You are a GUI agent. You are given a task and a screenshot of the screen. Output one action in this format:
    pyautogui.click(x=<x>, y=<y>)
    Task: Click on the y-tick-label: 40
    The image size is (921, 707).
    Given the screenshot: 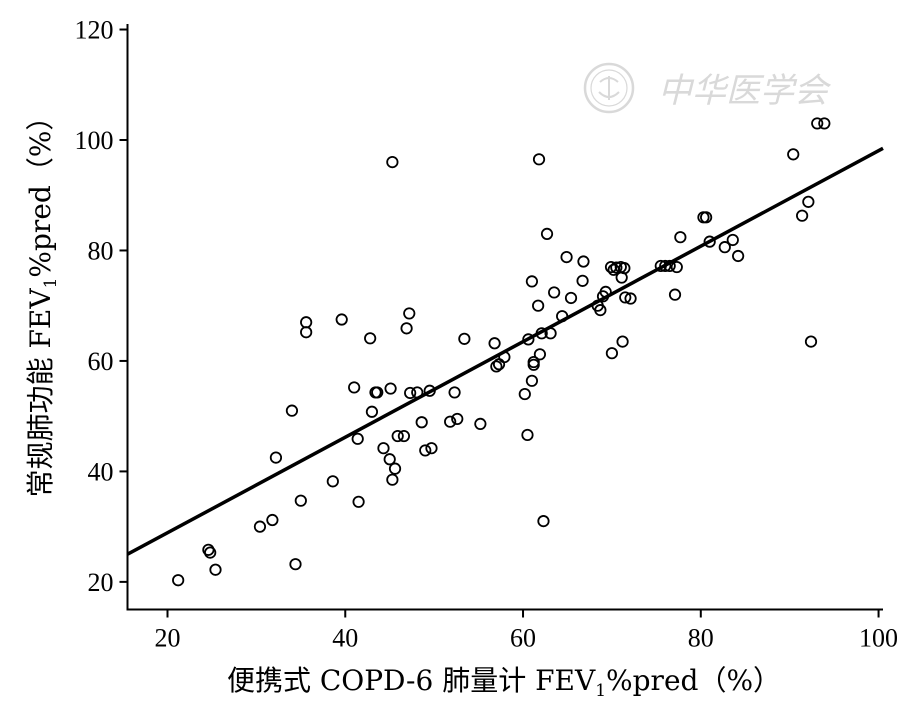 What is the action you would take?
    pyautogui.click(x=101, y=471)
    